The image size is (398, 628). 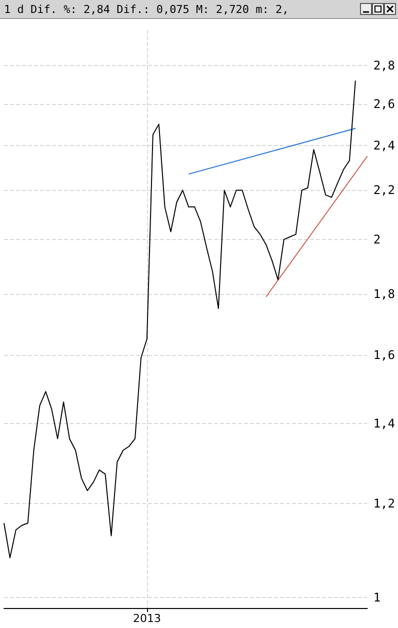 What do you see at coordinates (377, 597) in the screenshot?
I see `y-tick-label: 1` at bounding box center [377, 597].